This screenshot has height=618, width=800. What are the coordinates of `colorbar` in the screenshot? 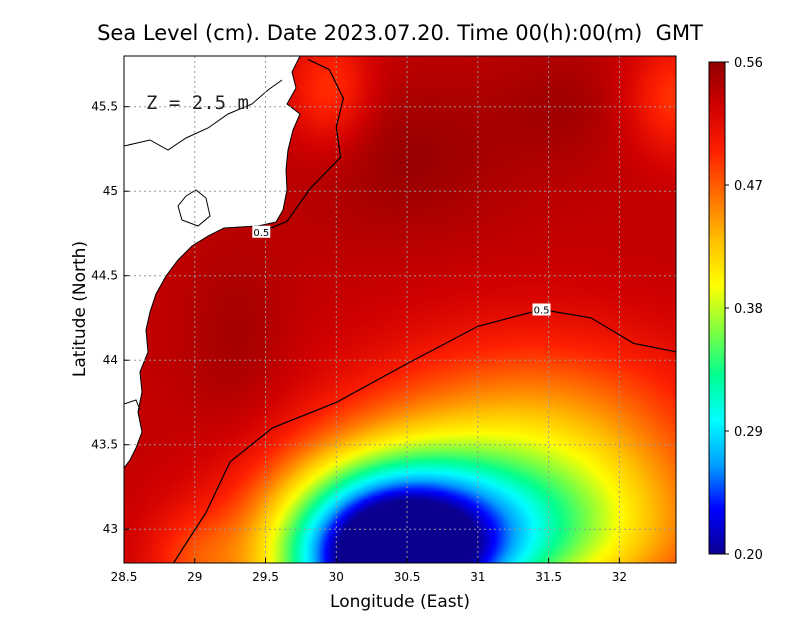 It's located at (717, 308).